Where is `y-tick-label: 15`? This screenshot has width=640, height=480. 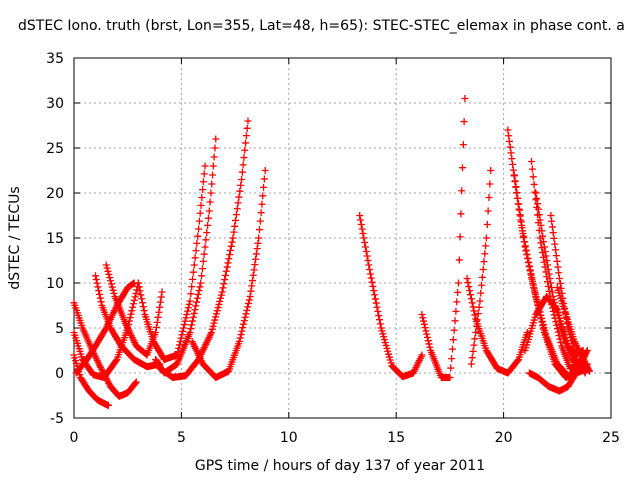
y-tick-label: 15 is located at coordinates (55, 239).